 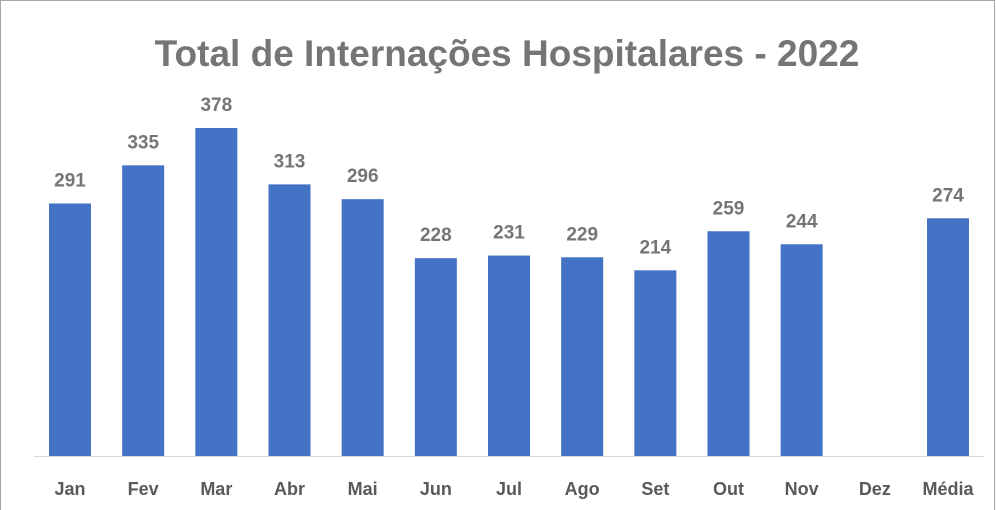 I want to click on x-tick-label: Jun, so click(x=436, y=489).